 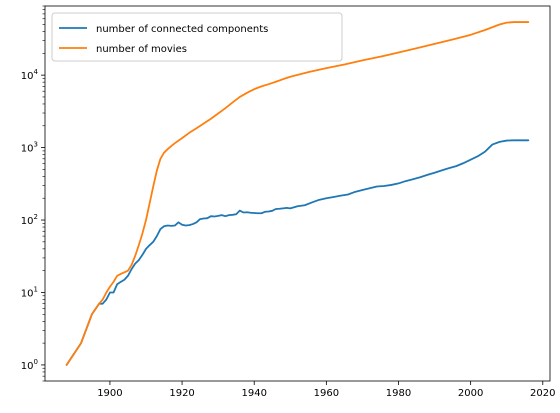 What do you see at coordinates (253, 393) in the screenshot?
I see `x-tick-label: 1940` at bounding box center [253, 393].